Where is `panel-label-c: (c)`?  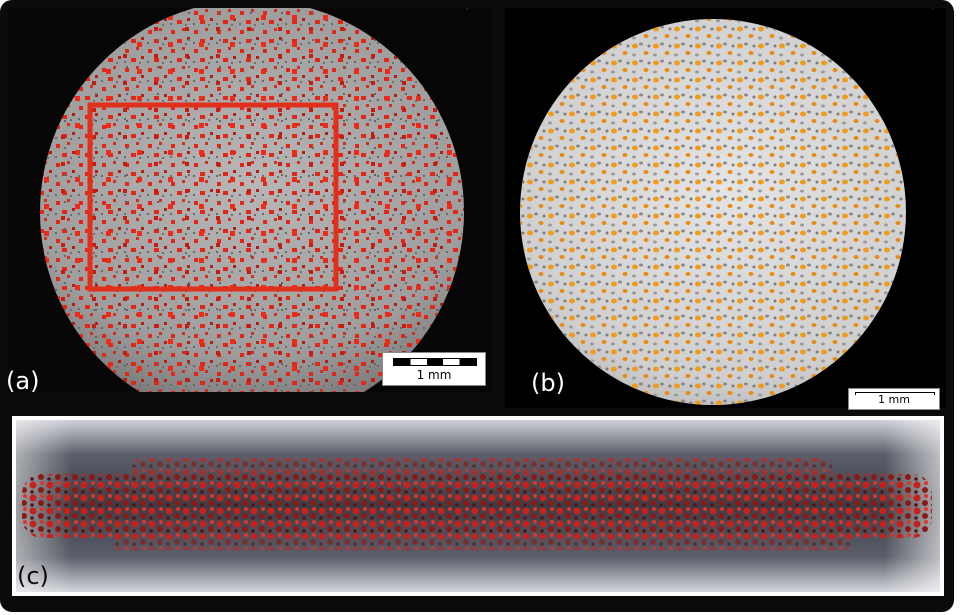
panel-label-c: (c) is located at coordinates (33, 576).